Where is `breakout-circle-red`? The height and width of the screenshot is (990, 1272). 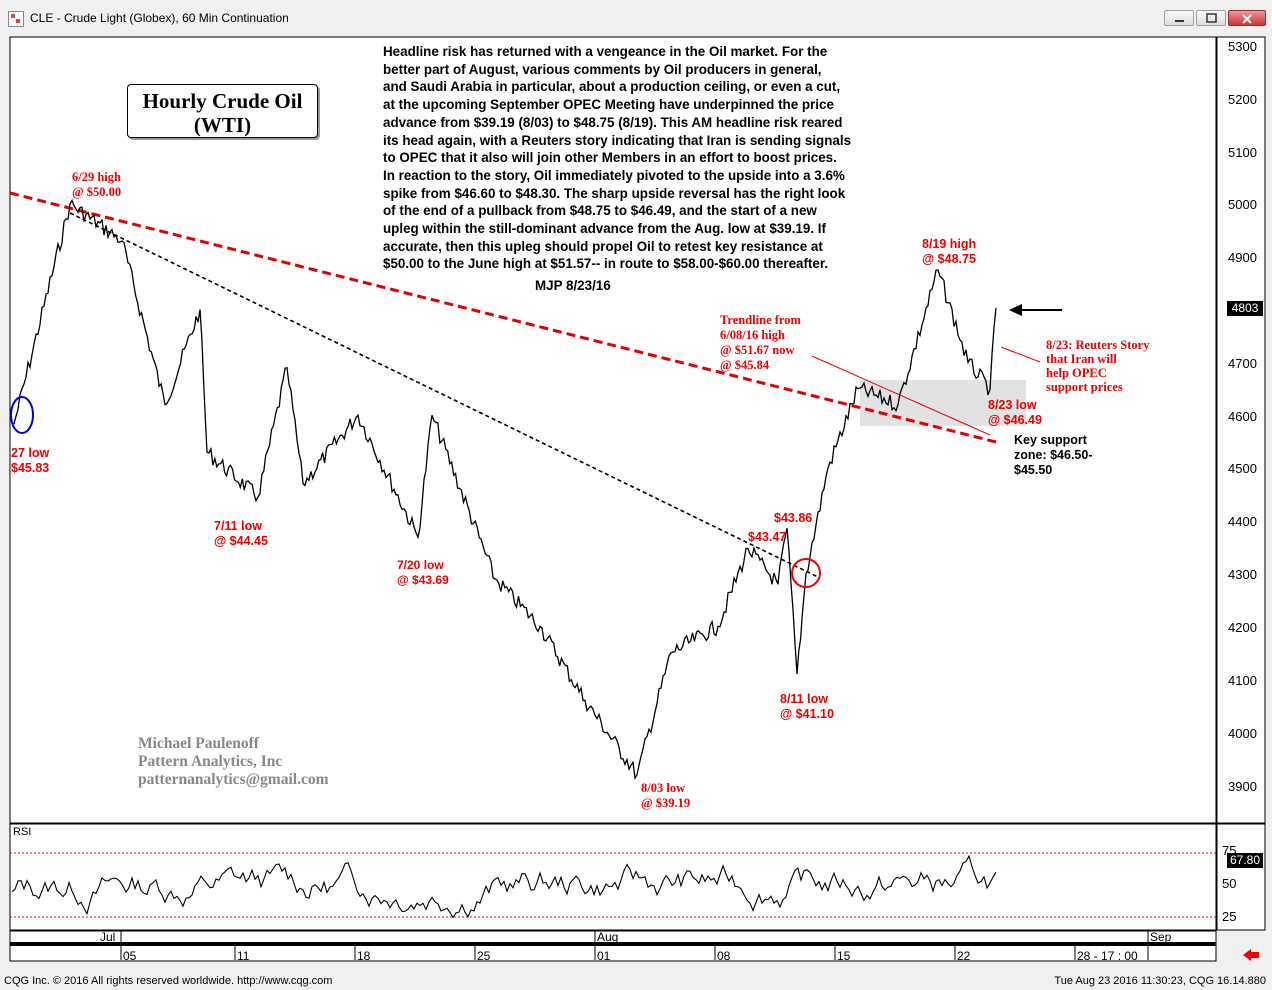
breakout-circle-red is located at coordinates (806, 573).